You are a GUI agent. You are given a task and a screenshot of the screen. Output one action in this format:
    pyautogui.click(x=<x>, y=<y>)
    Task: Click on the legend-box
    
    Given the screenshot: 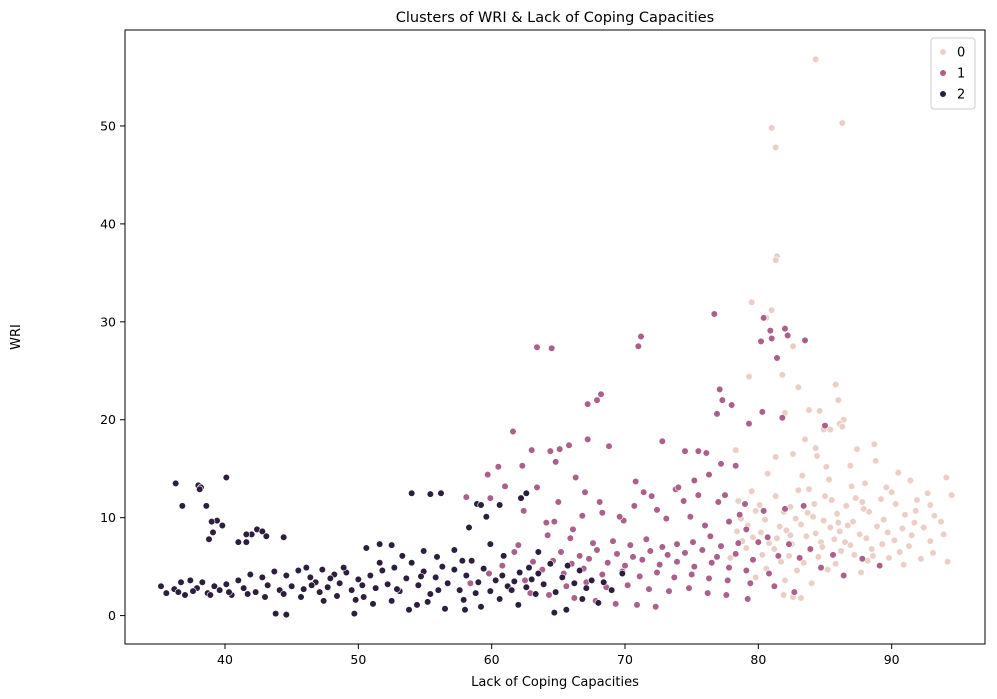 What is the action you would take?
    pyautogui.click(x=953, y=73)
    